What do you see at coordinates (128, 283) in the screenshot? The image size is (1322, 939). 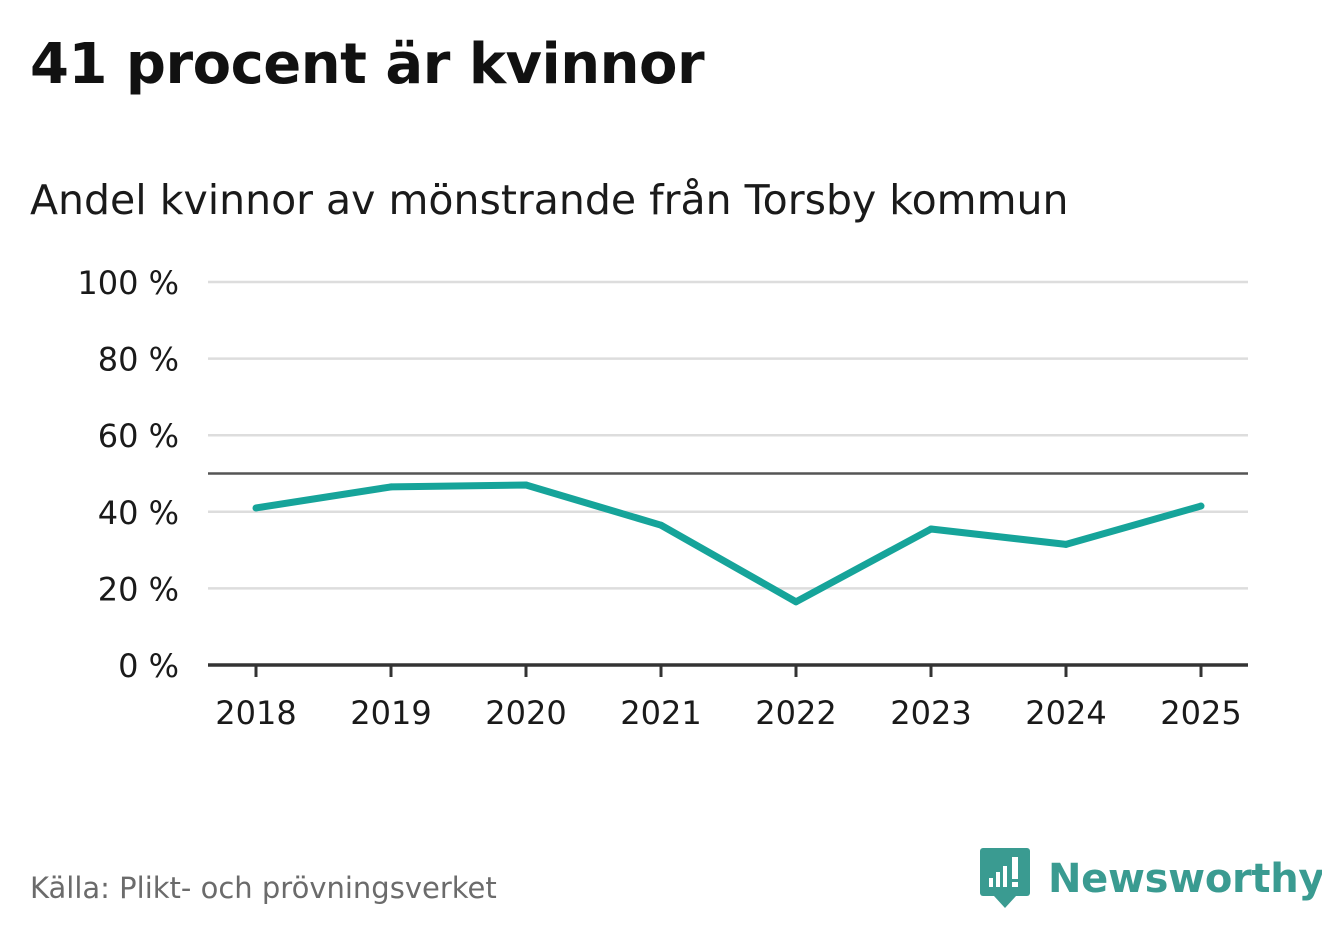 I see `y-tick-label: 100 %` at bounding box center [128, 283].